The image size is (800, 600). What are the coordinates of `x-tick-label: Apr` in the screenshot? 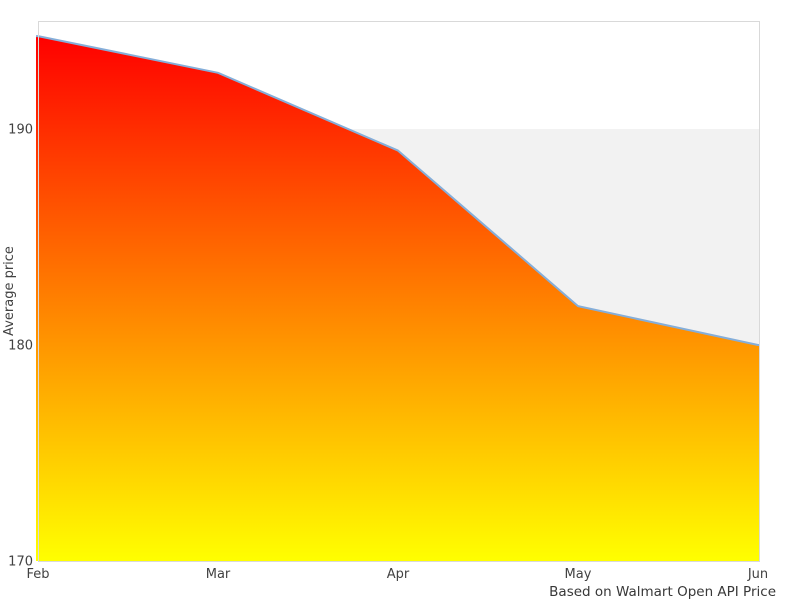 It's located at (398, 574).